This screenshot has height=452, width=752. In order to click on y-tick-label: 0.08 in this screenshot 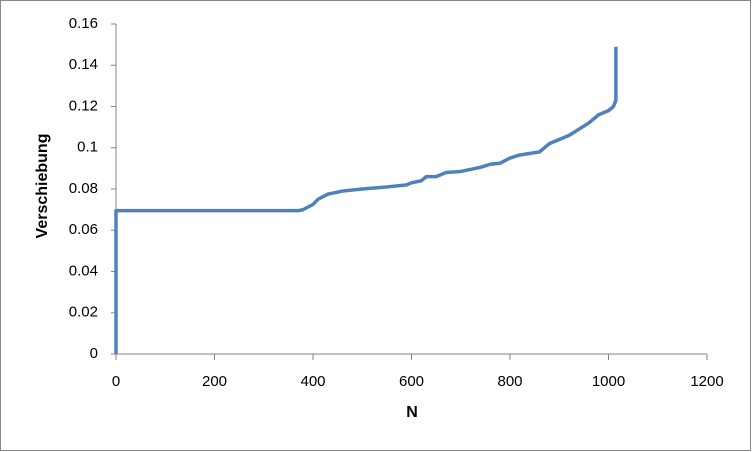, I will do `click(83, 188)`.